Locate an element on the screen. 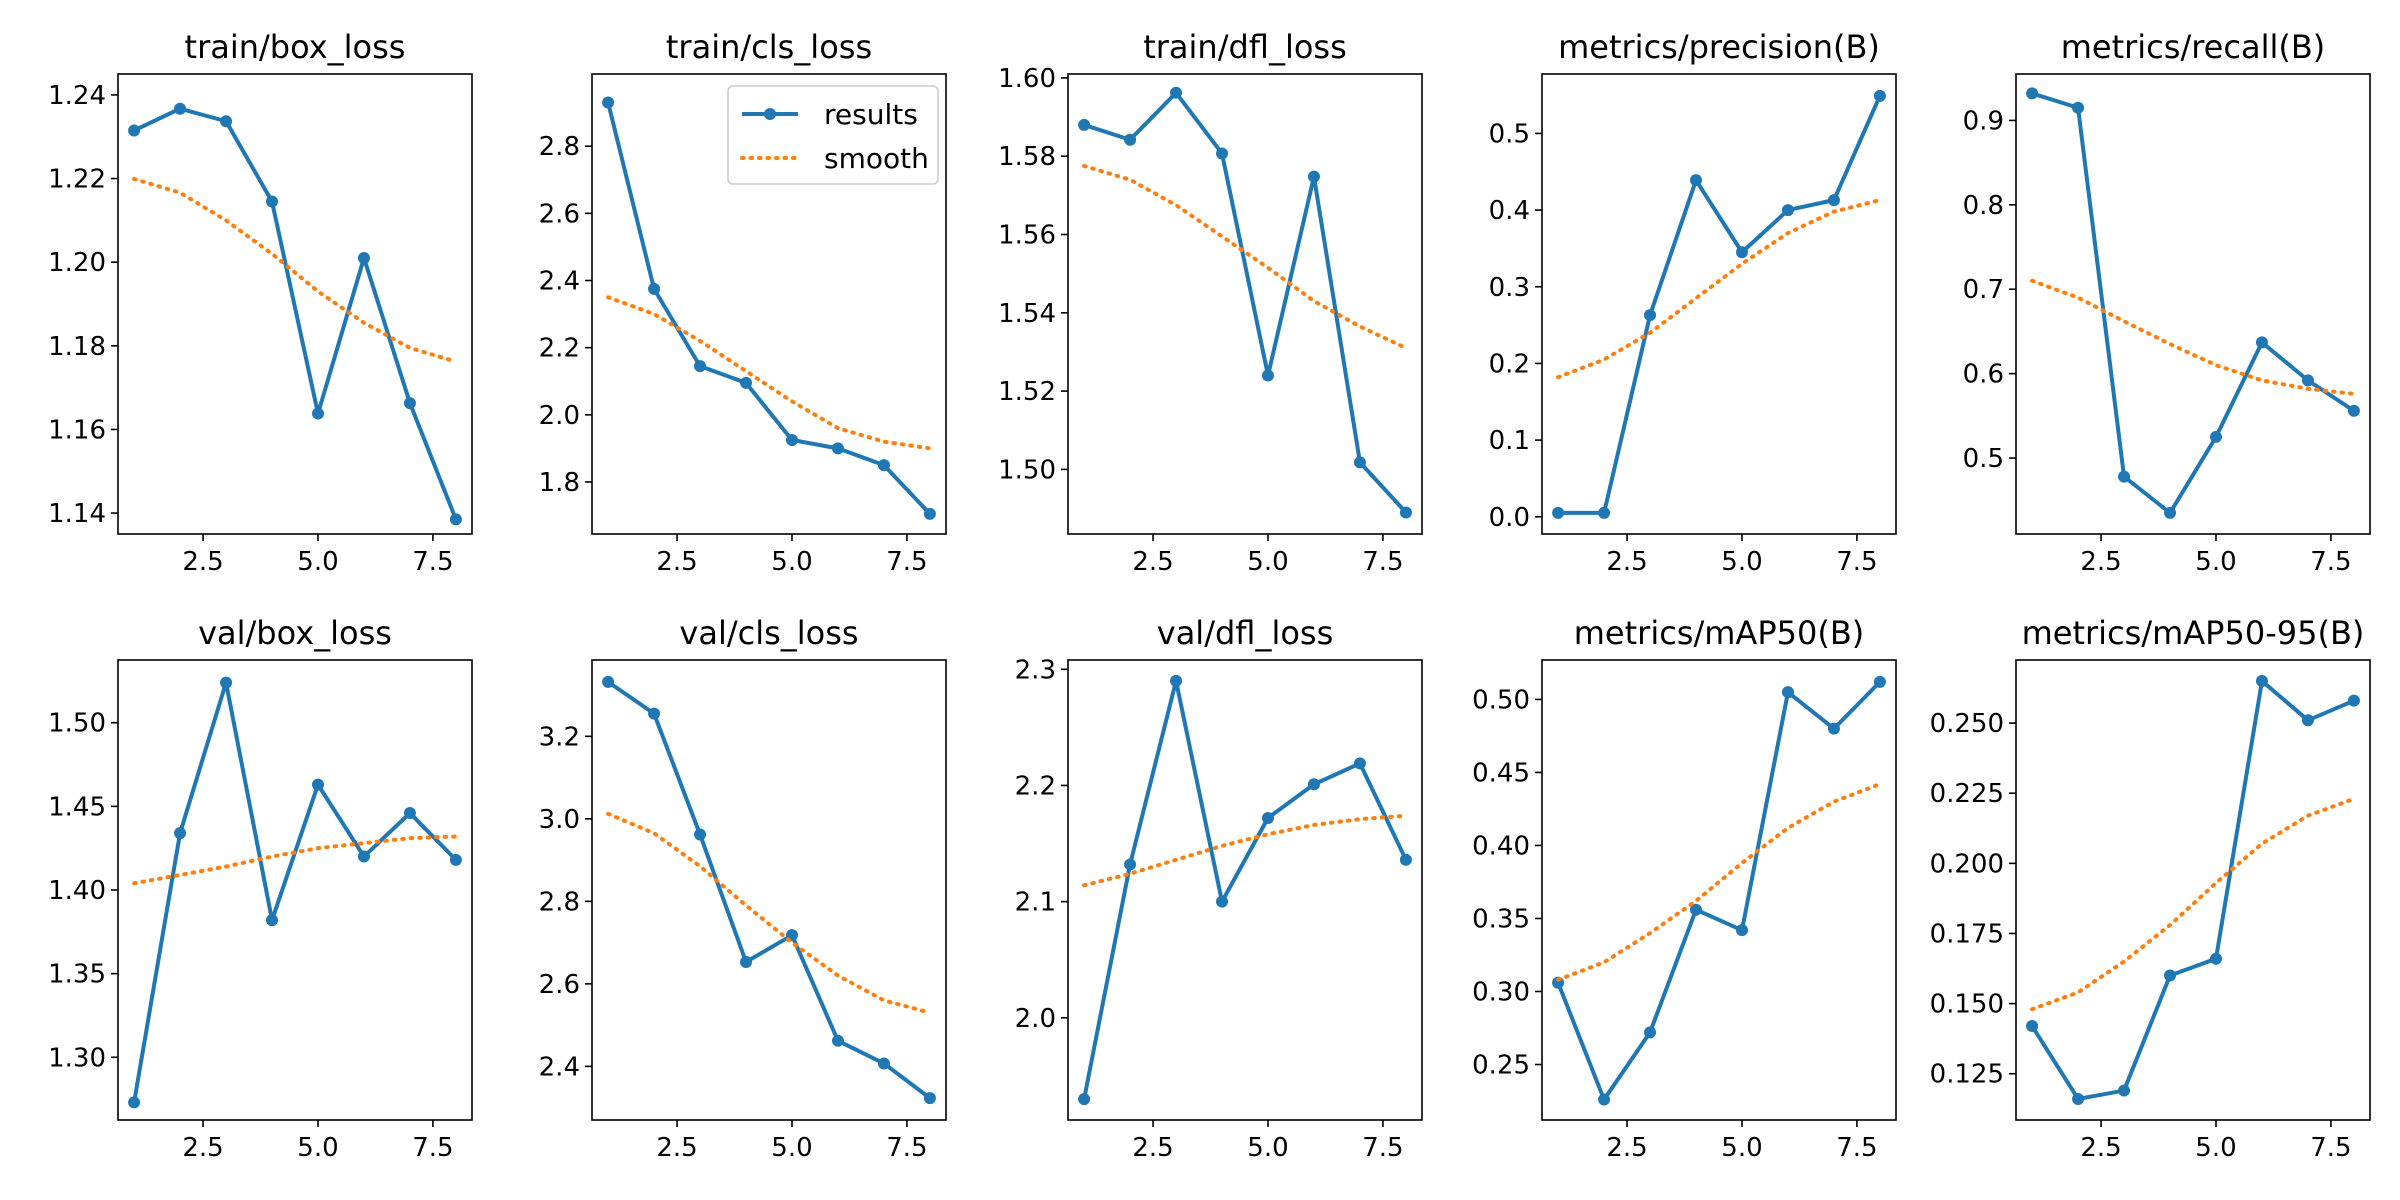 This screenshot has height=1200, width=2400. y-tick-label: 2.6 is located at coordinates (559, 214).